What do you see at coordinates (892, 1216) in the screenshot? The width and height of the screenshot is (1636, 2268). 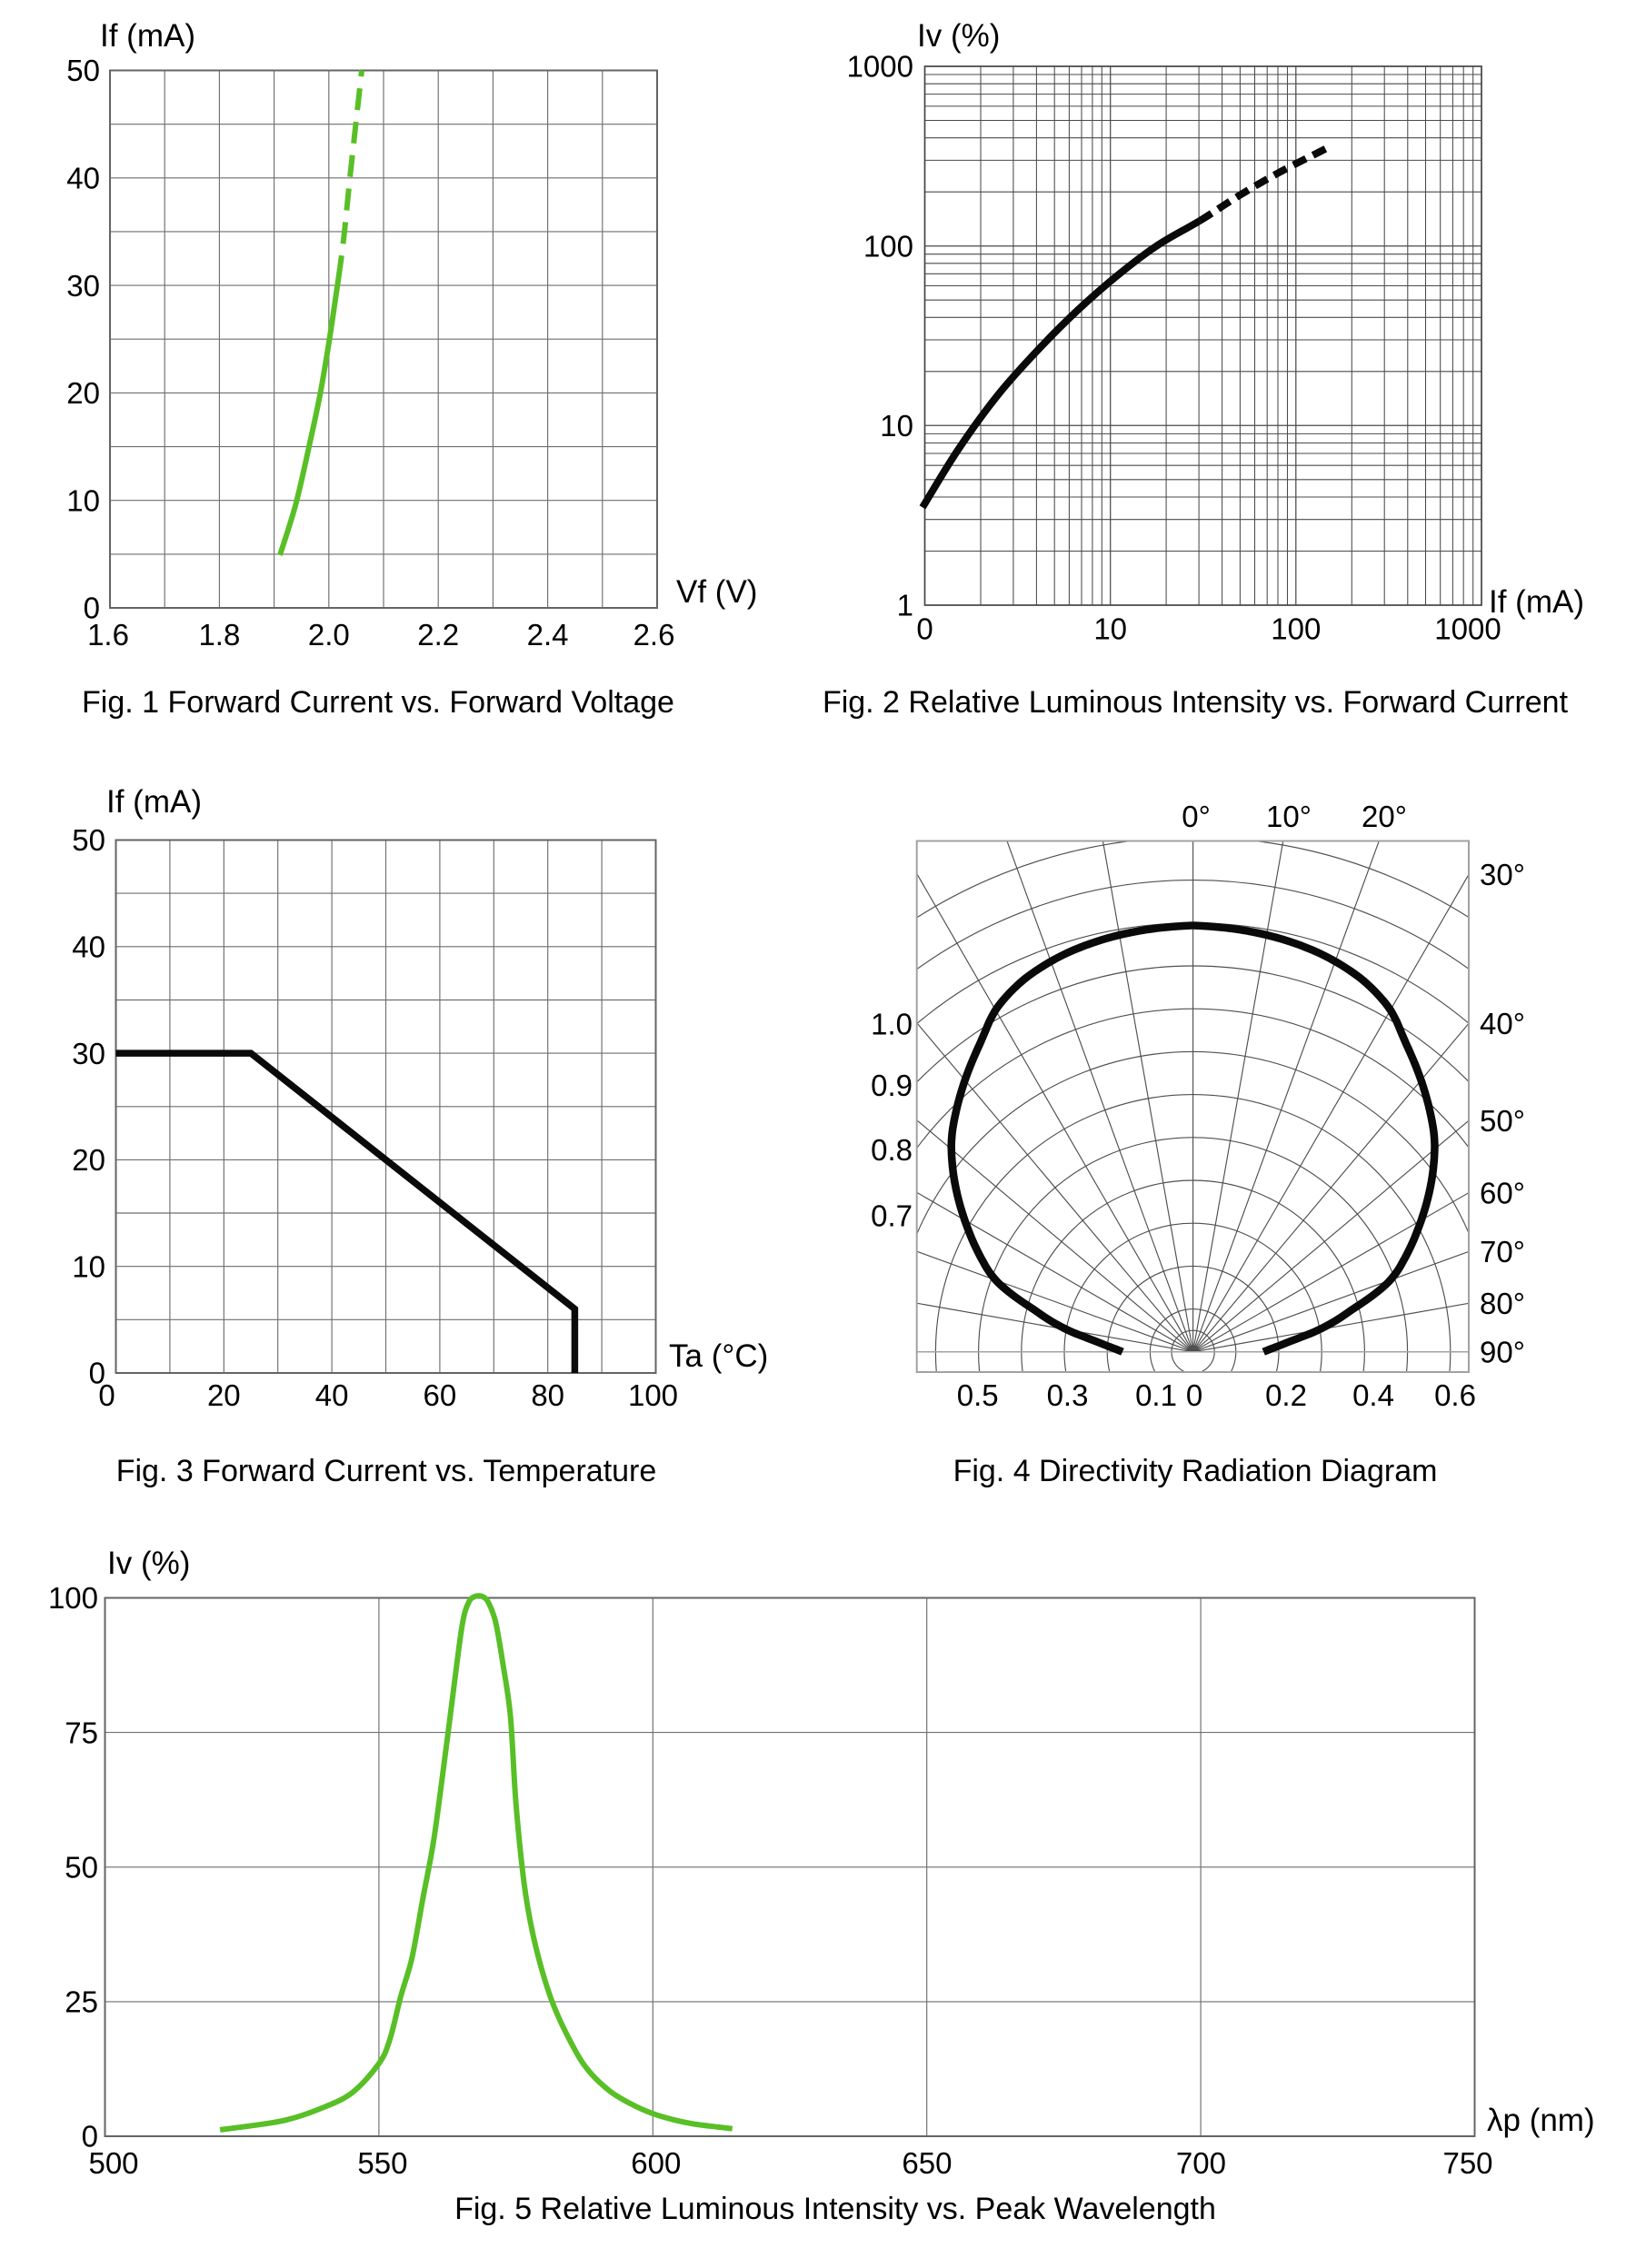 I see `svg-text: 0.7` at bounding box center [892, 1216].